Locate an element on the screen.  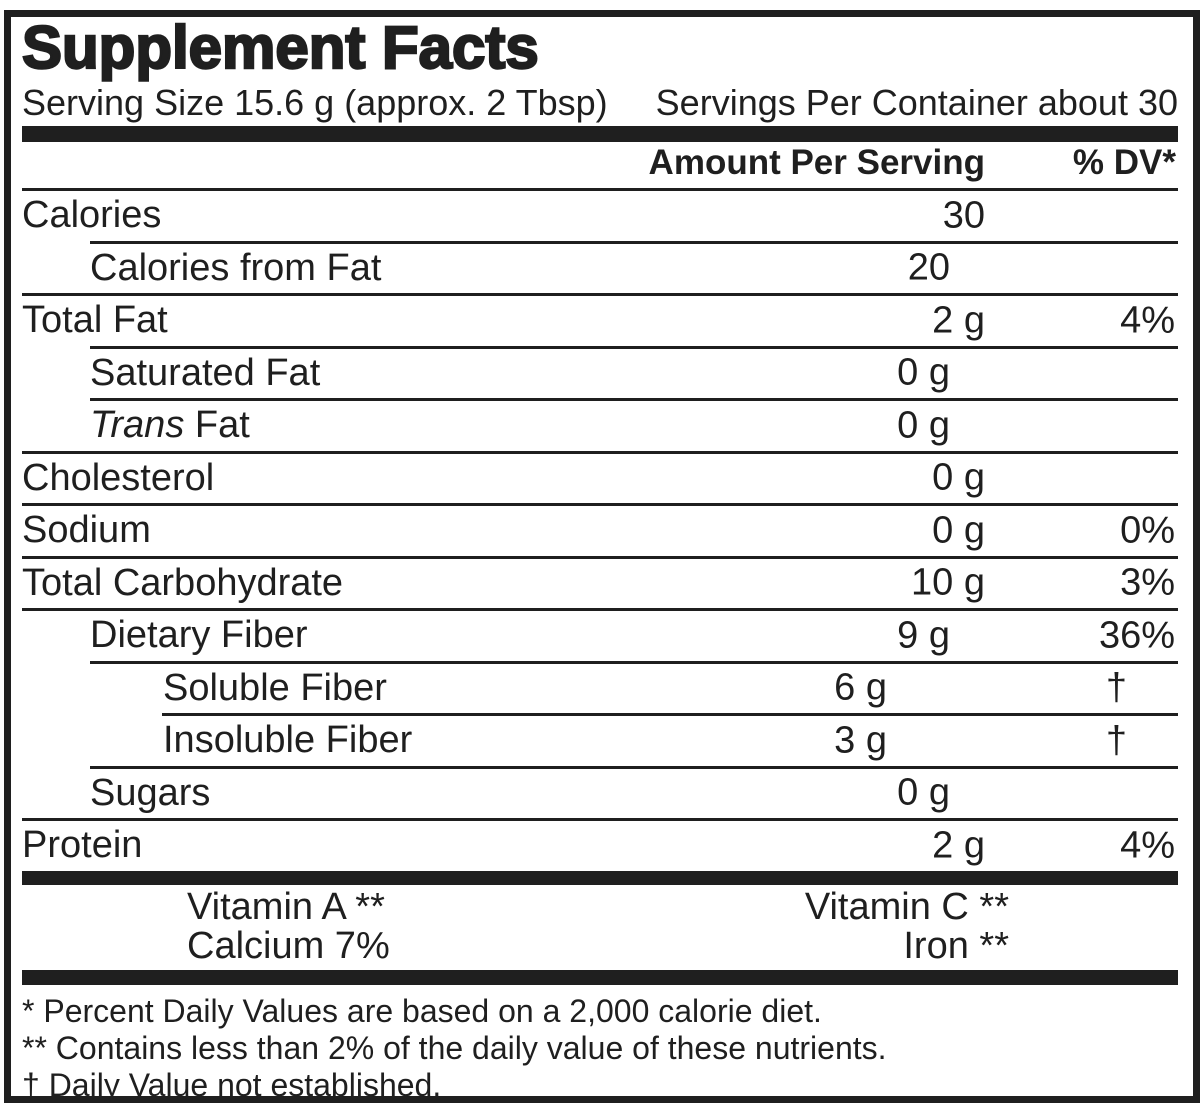
nutrient-label: Cholesterol is located at coordinates (118, 477).